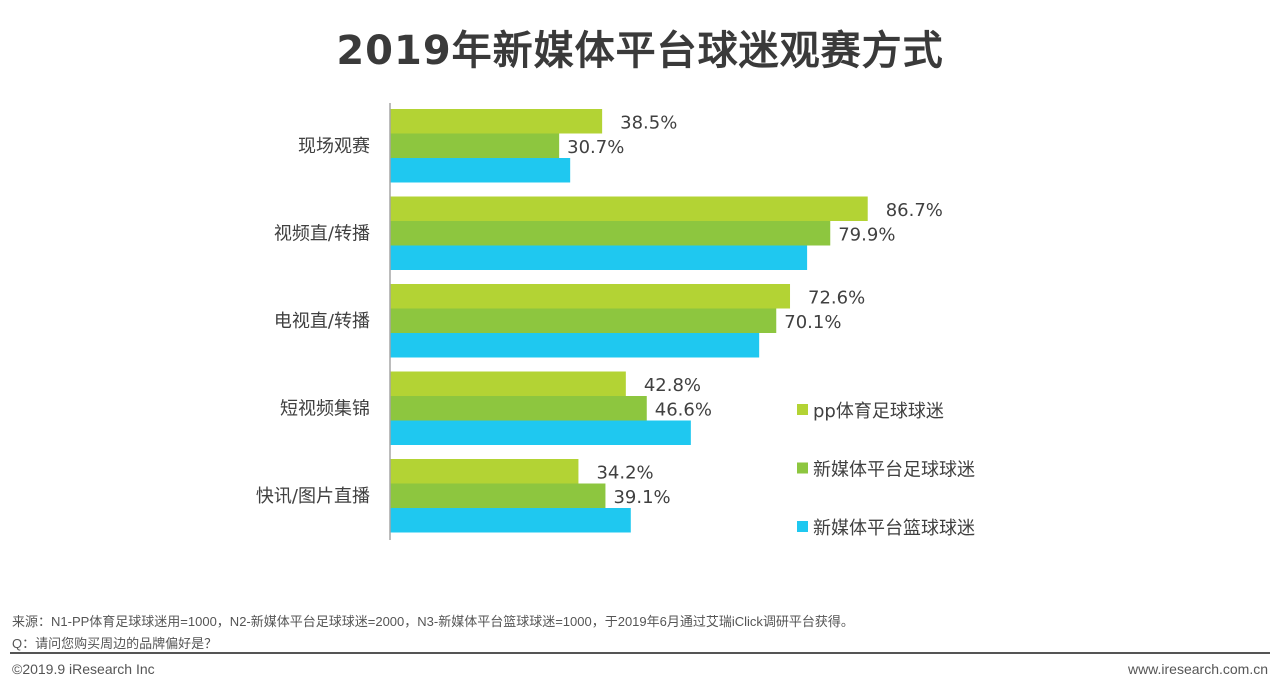  What do you see at coordinates (1197, 669) in the screenshot?
I see `footer-url: www.iresearch.com.cn` at bounding box center [1197, 669].